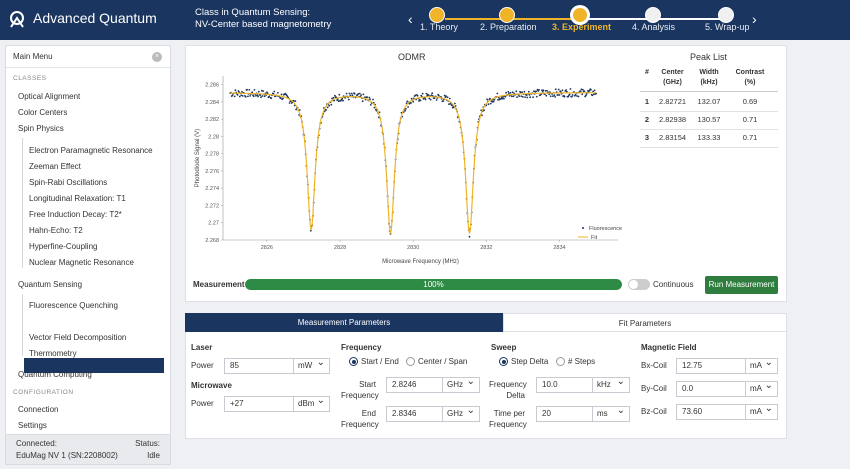  I want to click on end-frequency-input: 2.8346, so click(414, 414).